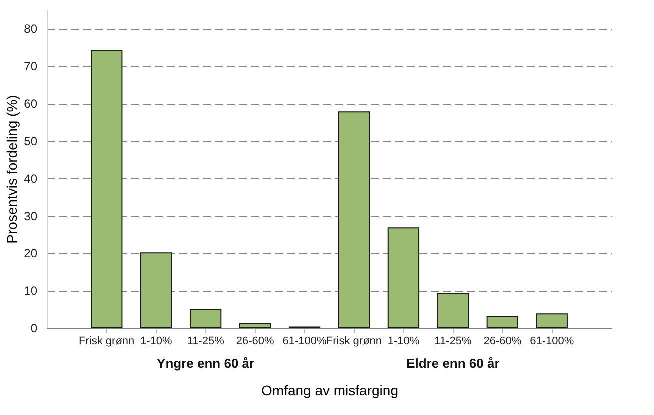 This screenshot has width=654, height=415. What do you see at coordinates (453, 363) in the screenshot?
I see `text: Eldre enn 60 år` at bounding box center [453, 363].